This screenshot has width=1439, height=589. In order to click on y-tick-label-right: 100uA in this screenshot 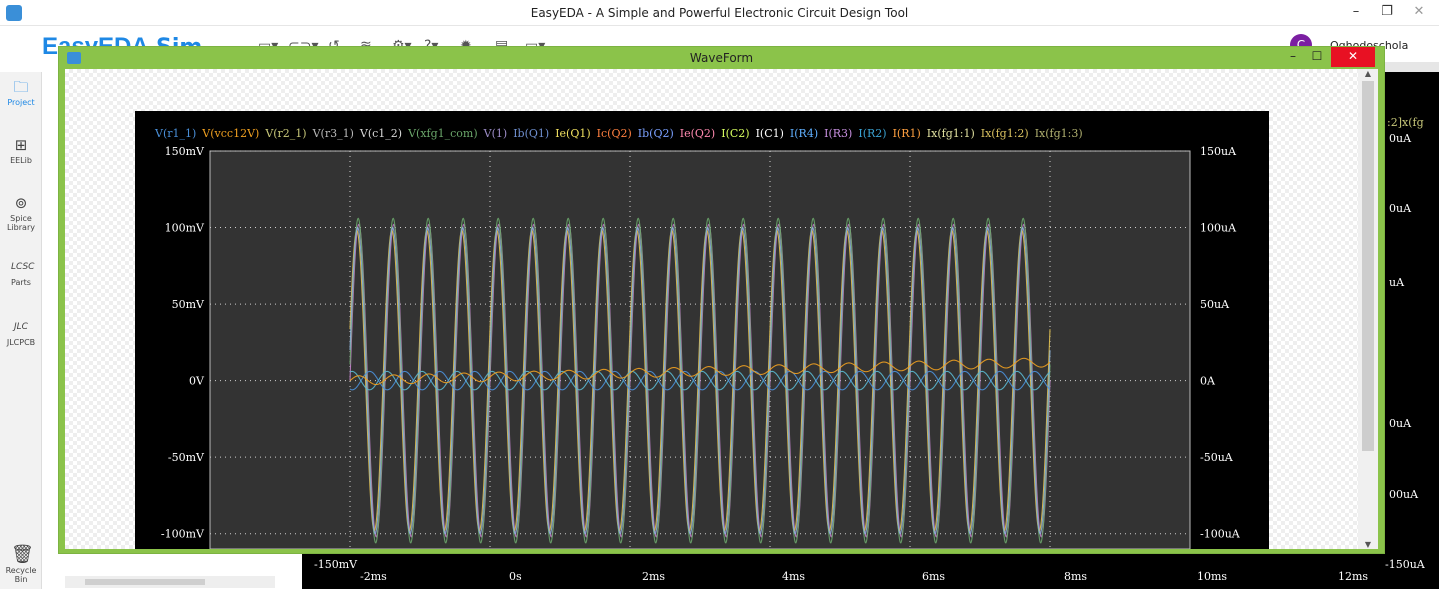, I will do `click(1218, 228)`.